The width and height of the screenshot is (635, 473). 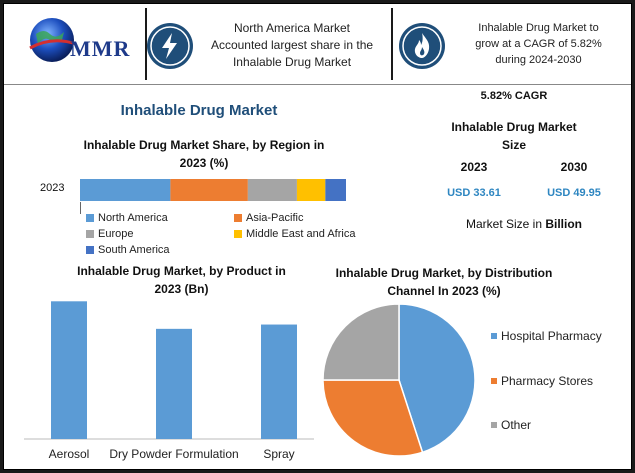 I want to click on main-title: Inhalable Drug Market, so click(x=199, y=110).